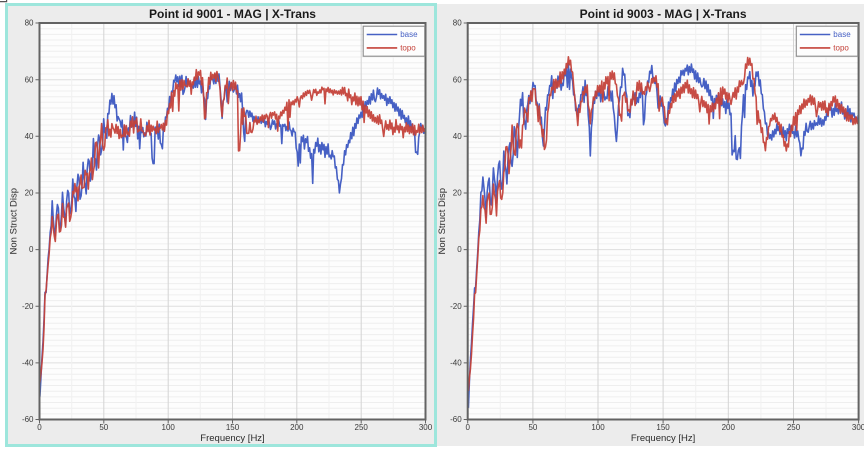  Describe the element at coordinates (663, 14) in the screenshot. I see `svg-text: Point id 9003 - MAG | X-Trans` at that location.